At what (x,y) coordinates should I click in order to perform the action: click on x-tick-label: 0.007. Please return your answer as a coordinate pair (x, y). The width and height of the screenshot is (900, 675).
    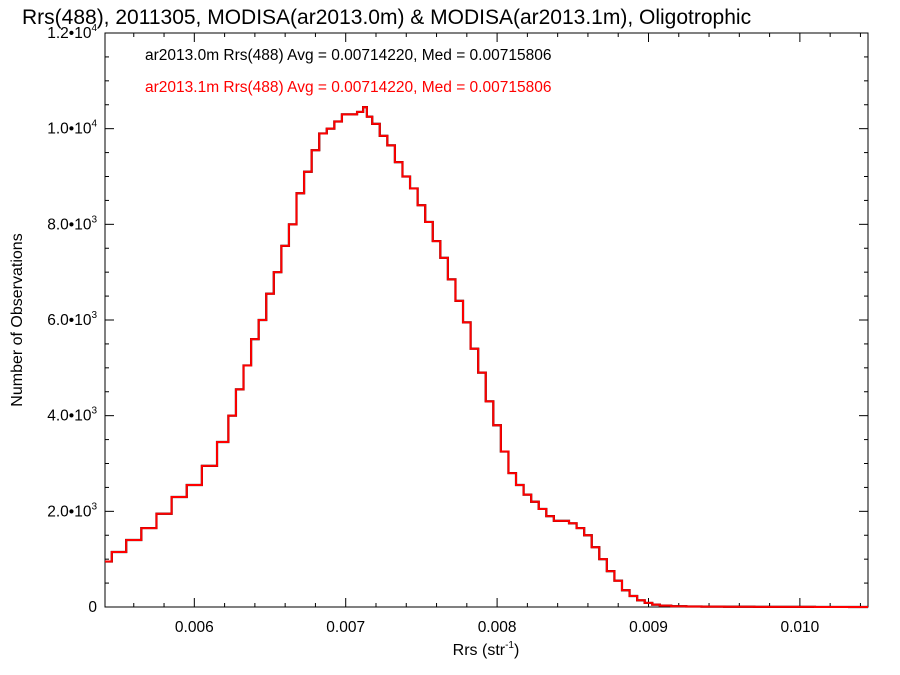
    Looking at the image, I should click on (345, 627).